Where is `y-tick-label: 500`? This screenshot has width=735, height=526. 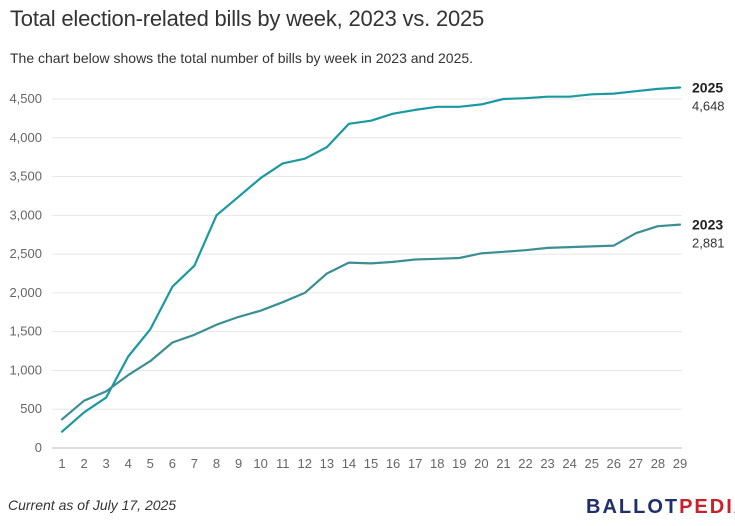 y-tick-label: 500 is located at coordinates (31, 408).